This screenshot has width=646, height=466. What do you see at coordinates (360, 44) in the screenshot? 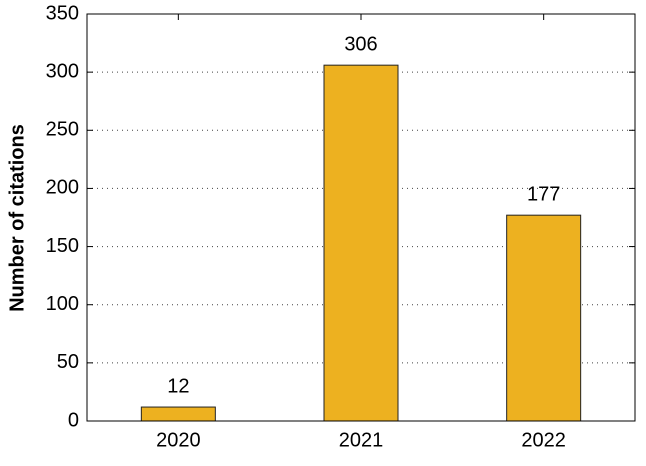
I see `data-label: 306` at bounding box center [360, 44].